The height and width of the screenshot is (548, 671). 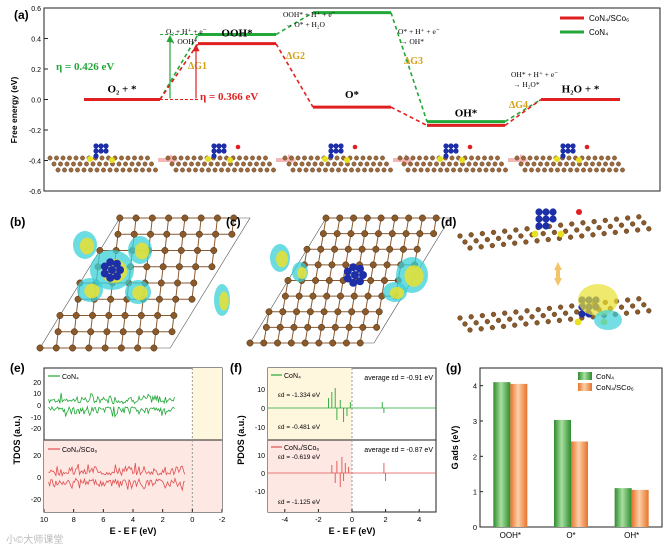 I want to click on reaction-text: → OH*, so click(x=412, y=41).